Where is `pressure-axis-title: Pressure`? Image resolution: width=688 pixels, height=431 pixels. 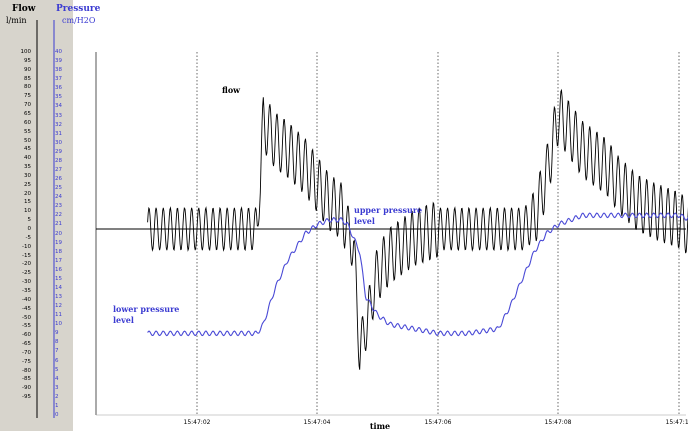
pressure-axis-title: Pressure is located at coordinates (78, 9).